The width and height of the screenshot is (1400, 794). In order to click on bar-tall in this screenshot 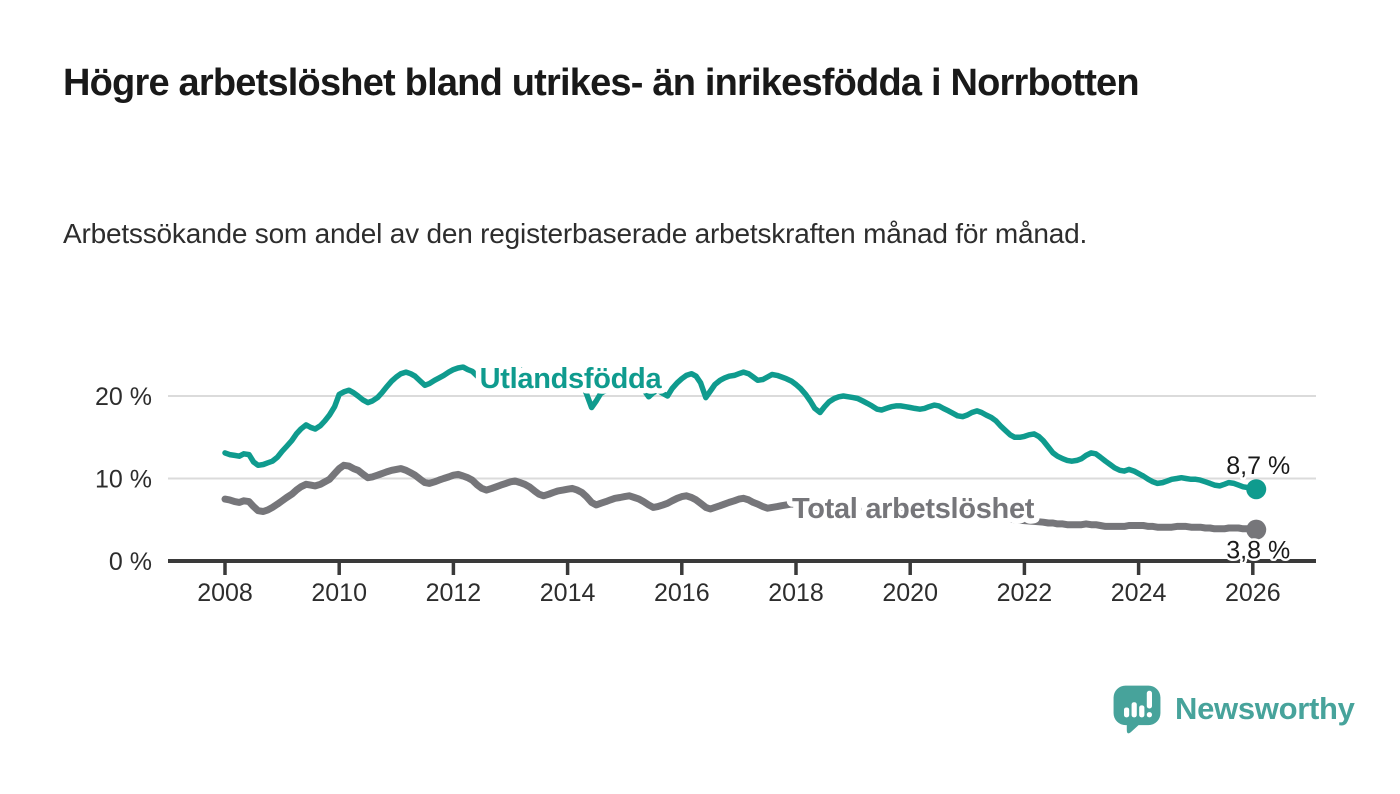, I will do `click(1134, 710)`.